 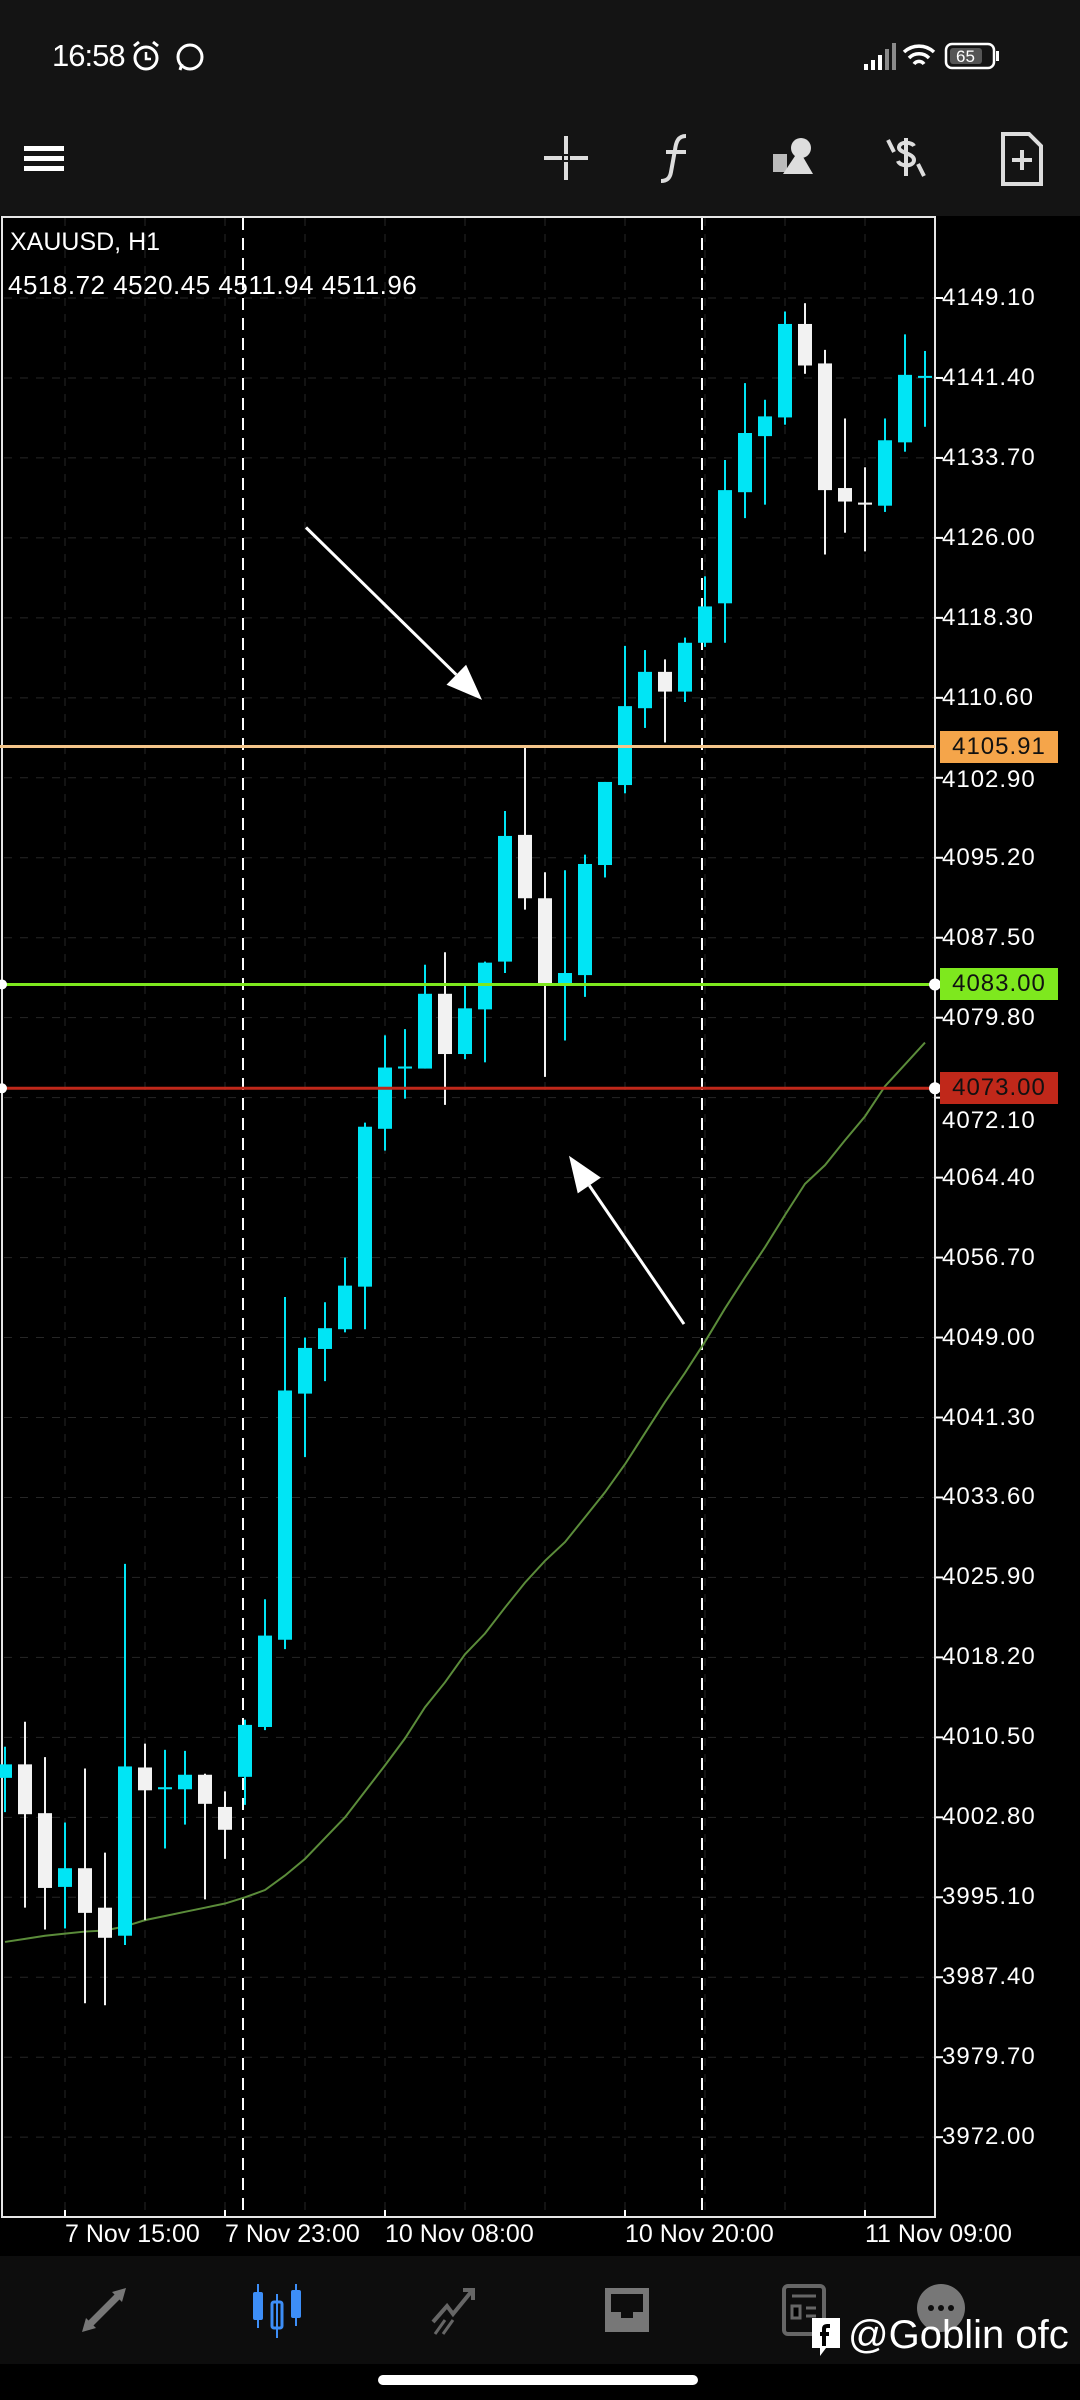 What do you see at coordinates (699, 2234) in the screenshot?
I see `time-axis-label: 10 Nov 20:00` at bounding box center [699, 2234].